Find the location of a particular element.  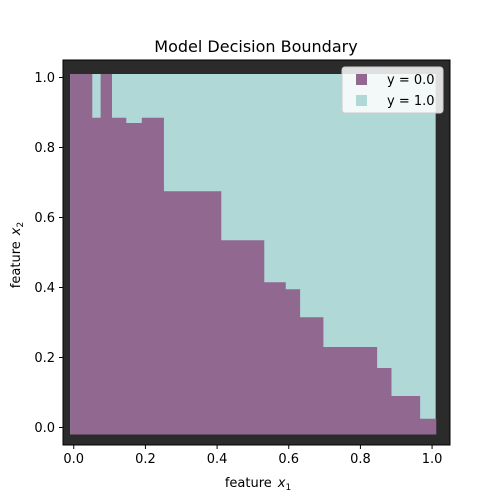

legend-box is located at coordinates (392, 90).